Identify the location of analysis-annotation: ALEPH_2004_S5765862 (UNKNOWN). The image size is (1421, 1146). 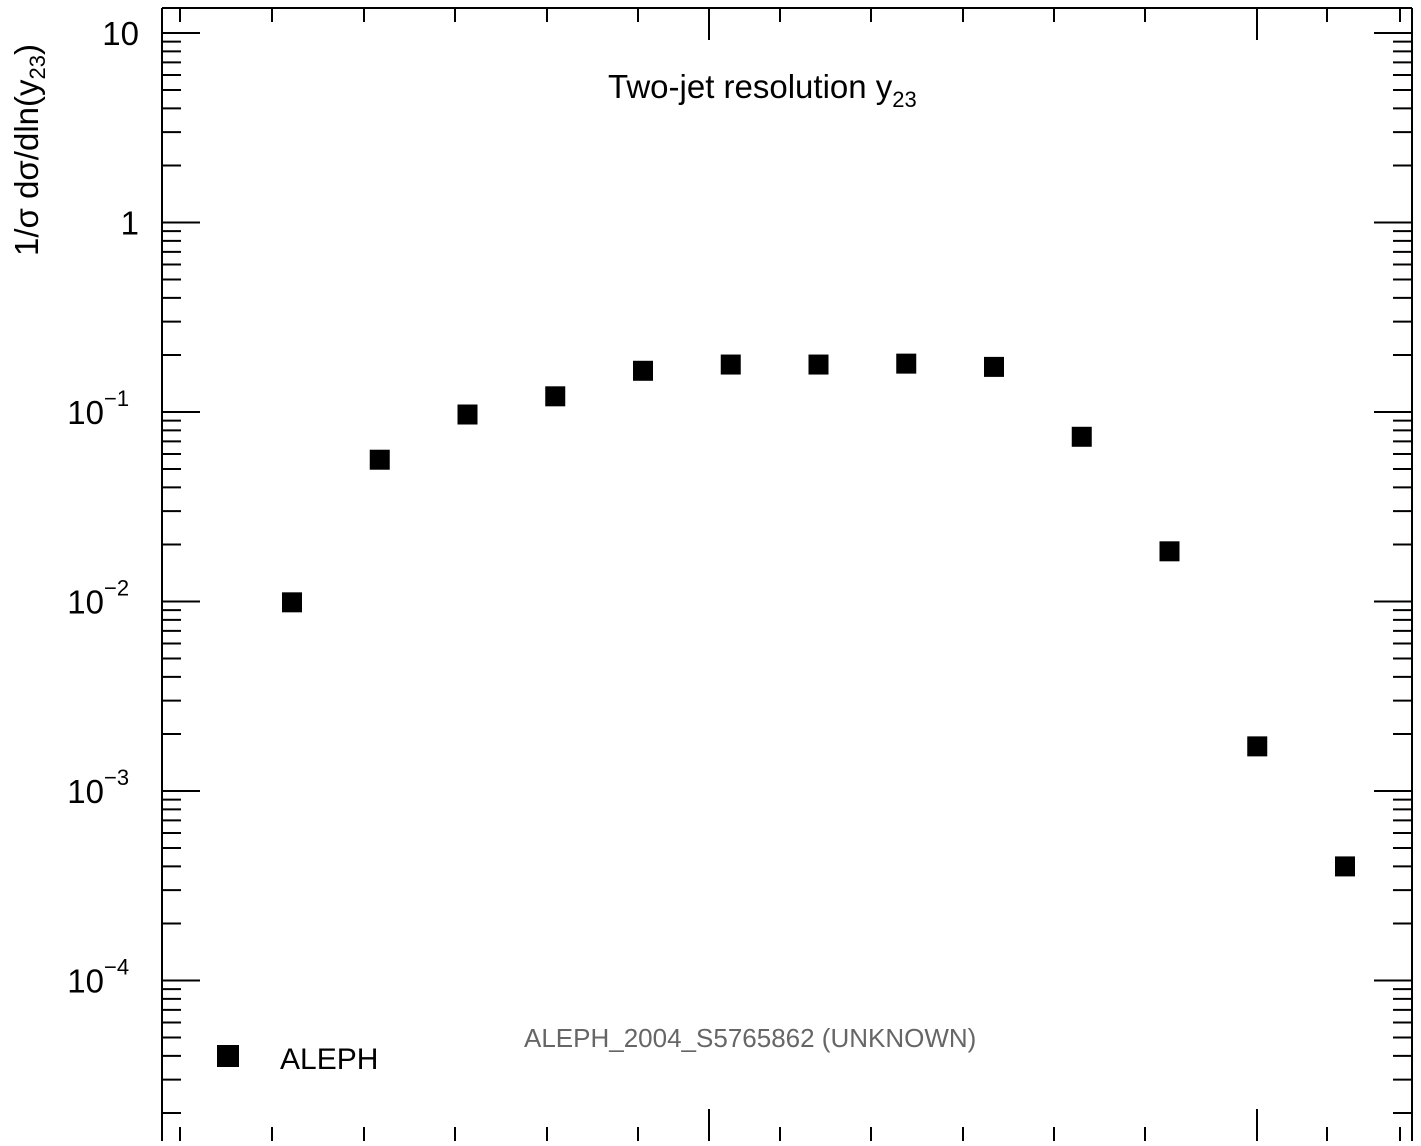
(750, 1038).